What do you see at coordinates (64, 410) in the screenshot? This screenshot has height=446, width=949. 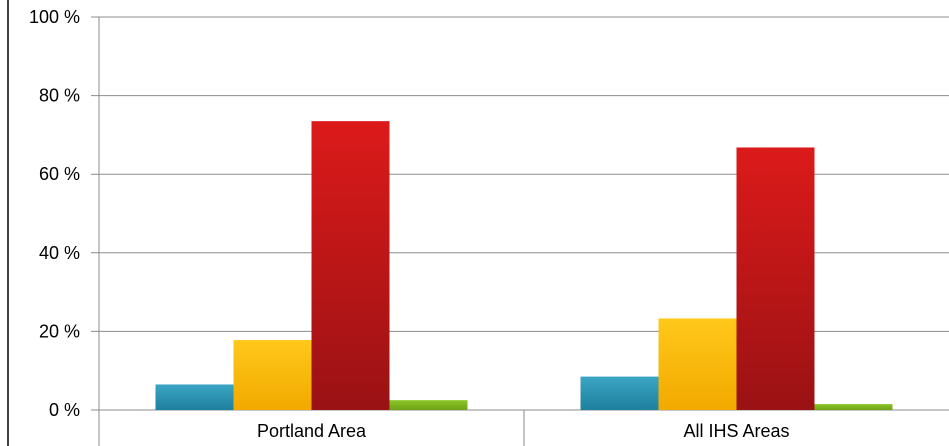 I see `y-tick-label: 0 %` at bounding box center [64, 410].